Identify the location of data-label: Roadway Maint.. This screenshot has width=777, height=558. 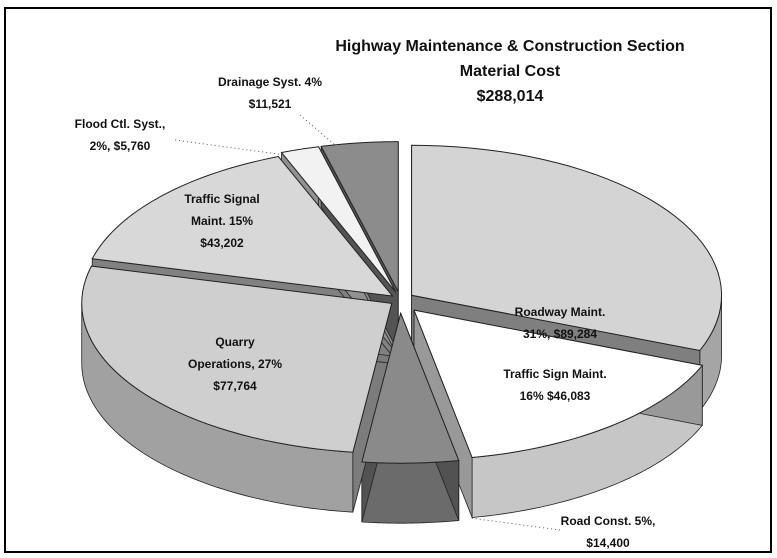
(560, 312).